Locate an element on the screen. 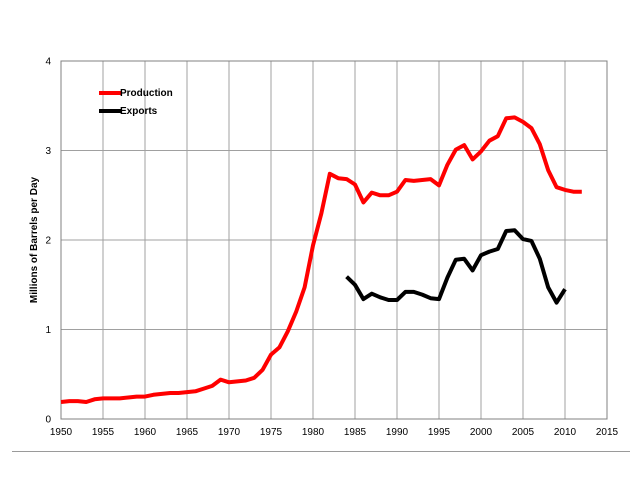  y-tick-label: 4 is located at coordinates (48, 62).